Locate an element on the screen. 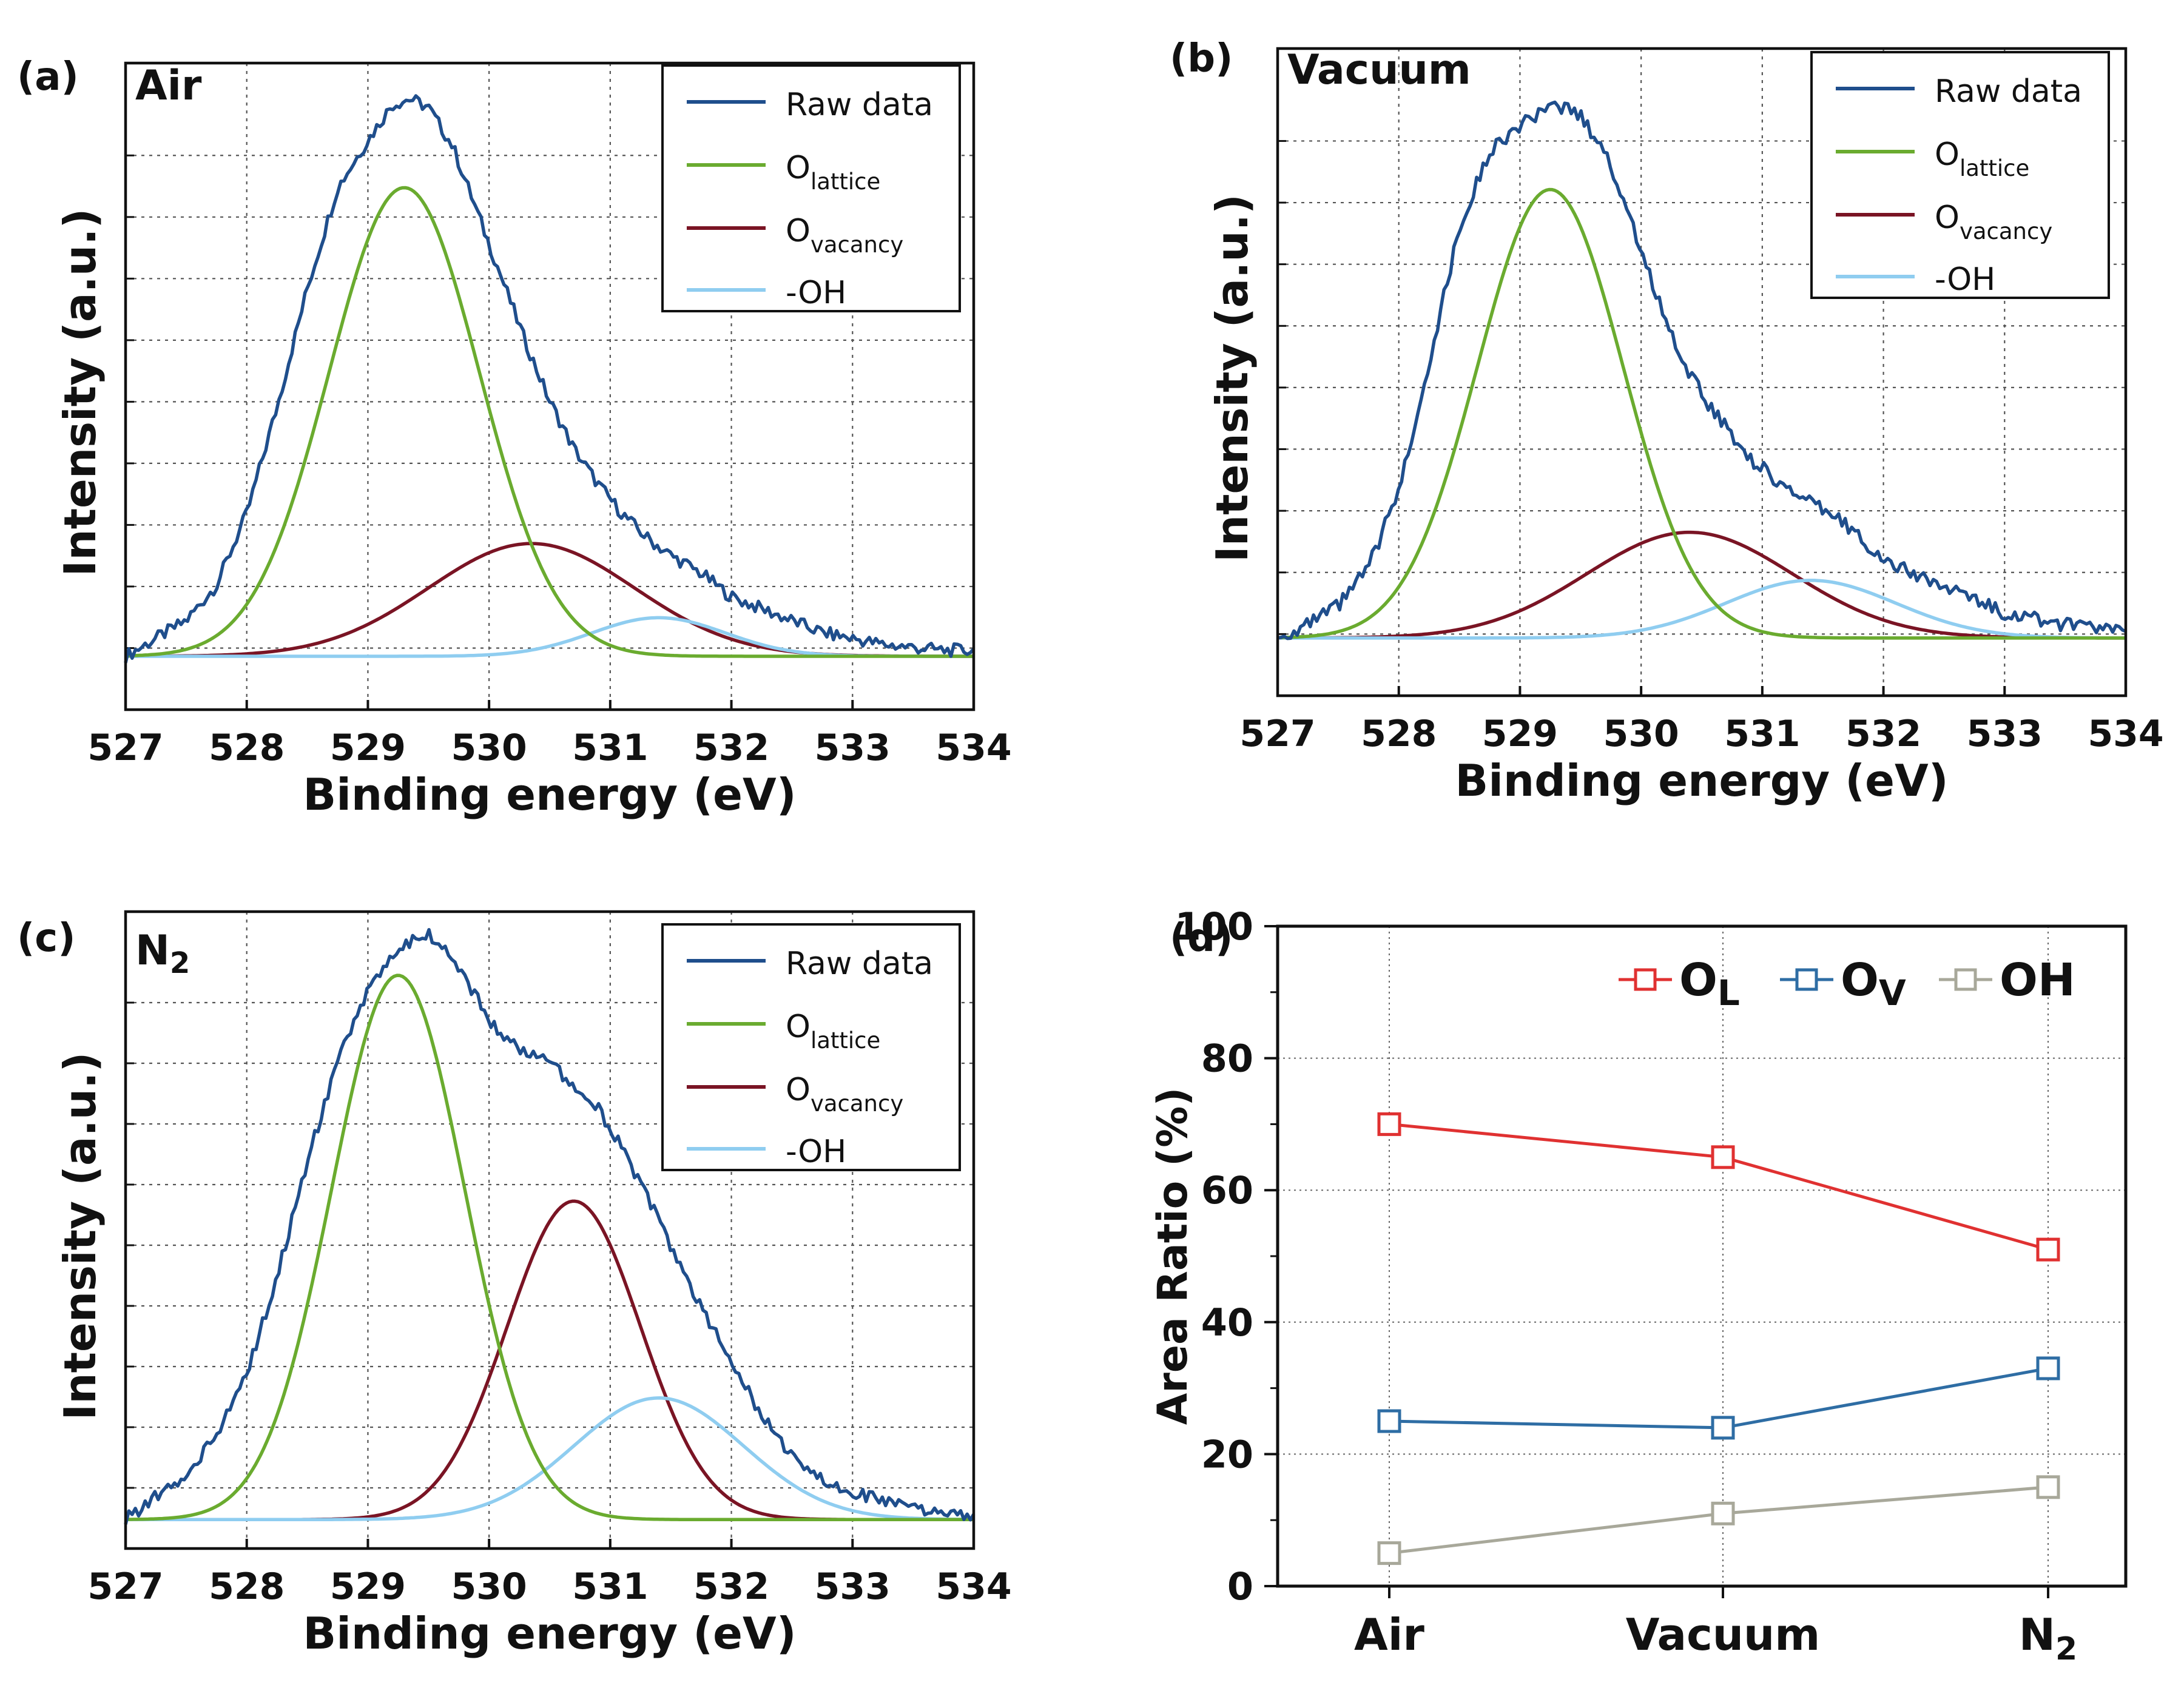 This screenshot has width=2184, height=1705. condition-label-base: N is located at coordinates (152, 951).